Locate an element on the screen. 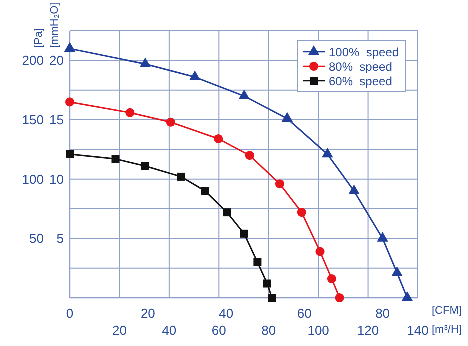 This screenshot has width=468, height=346. x2-tick-label: 100 is located at coordinates (319, 330).